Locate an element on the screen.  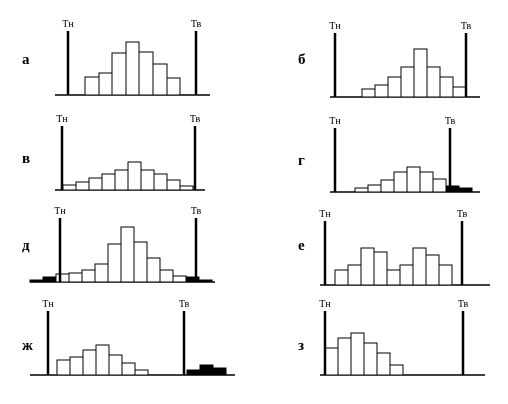
panel-letter: ж is located at coordinates (27, 346).